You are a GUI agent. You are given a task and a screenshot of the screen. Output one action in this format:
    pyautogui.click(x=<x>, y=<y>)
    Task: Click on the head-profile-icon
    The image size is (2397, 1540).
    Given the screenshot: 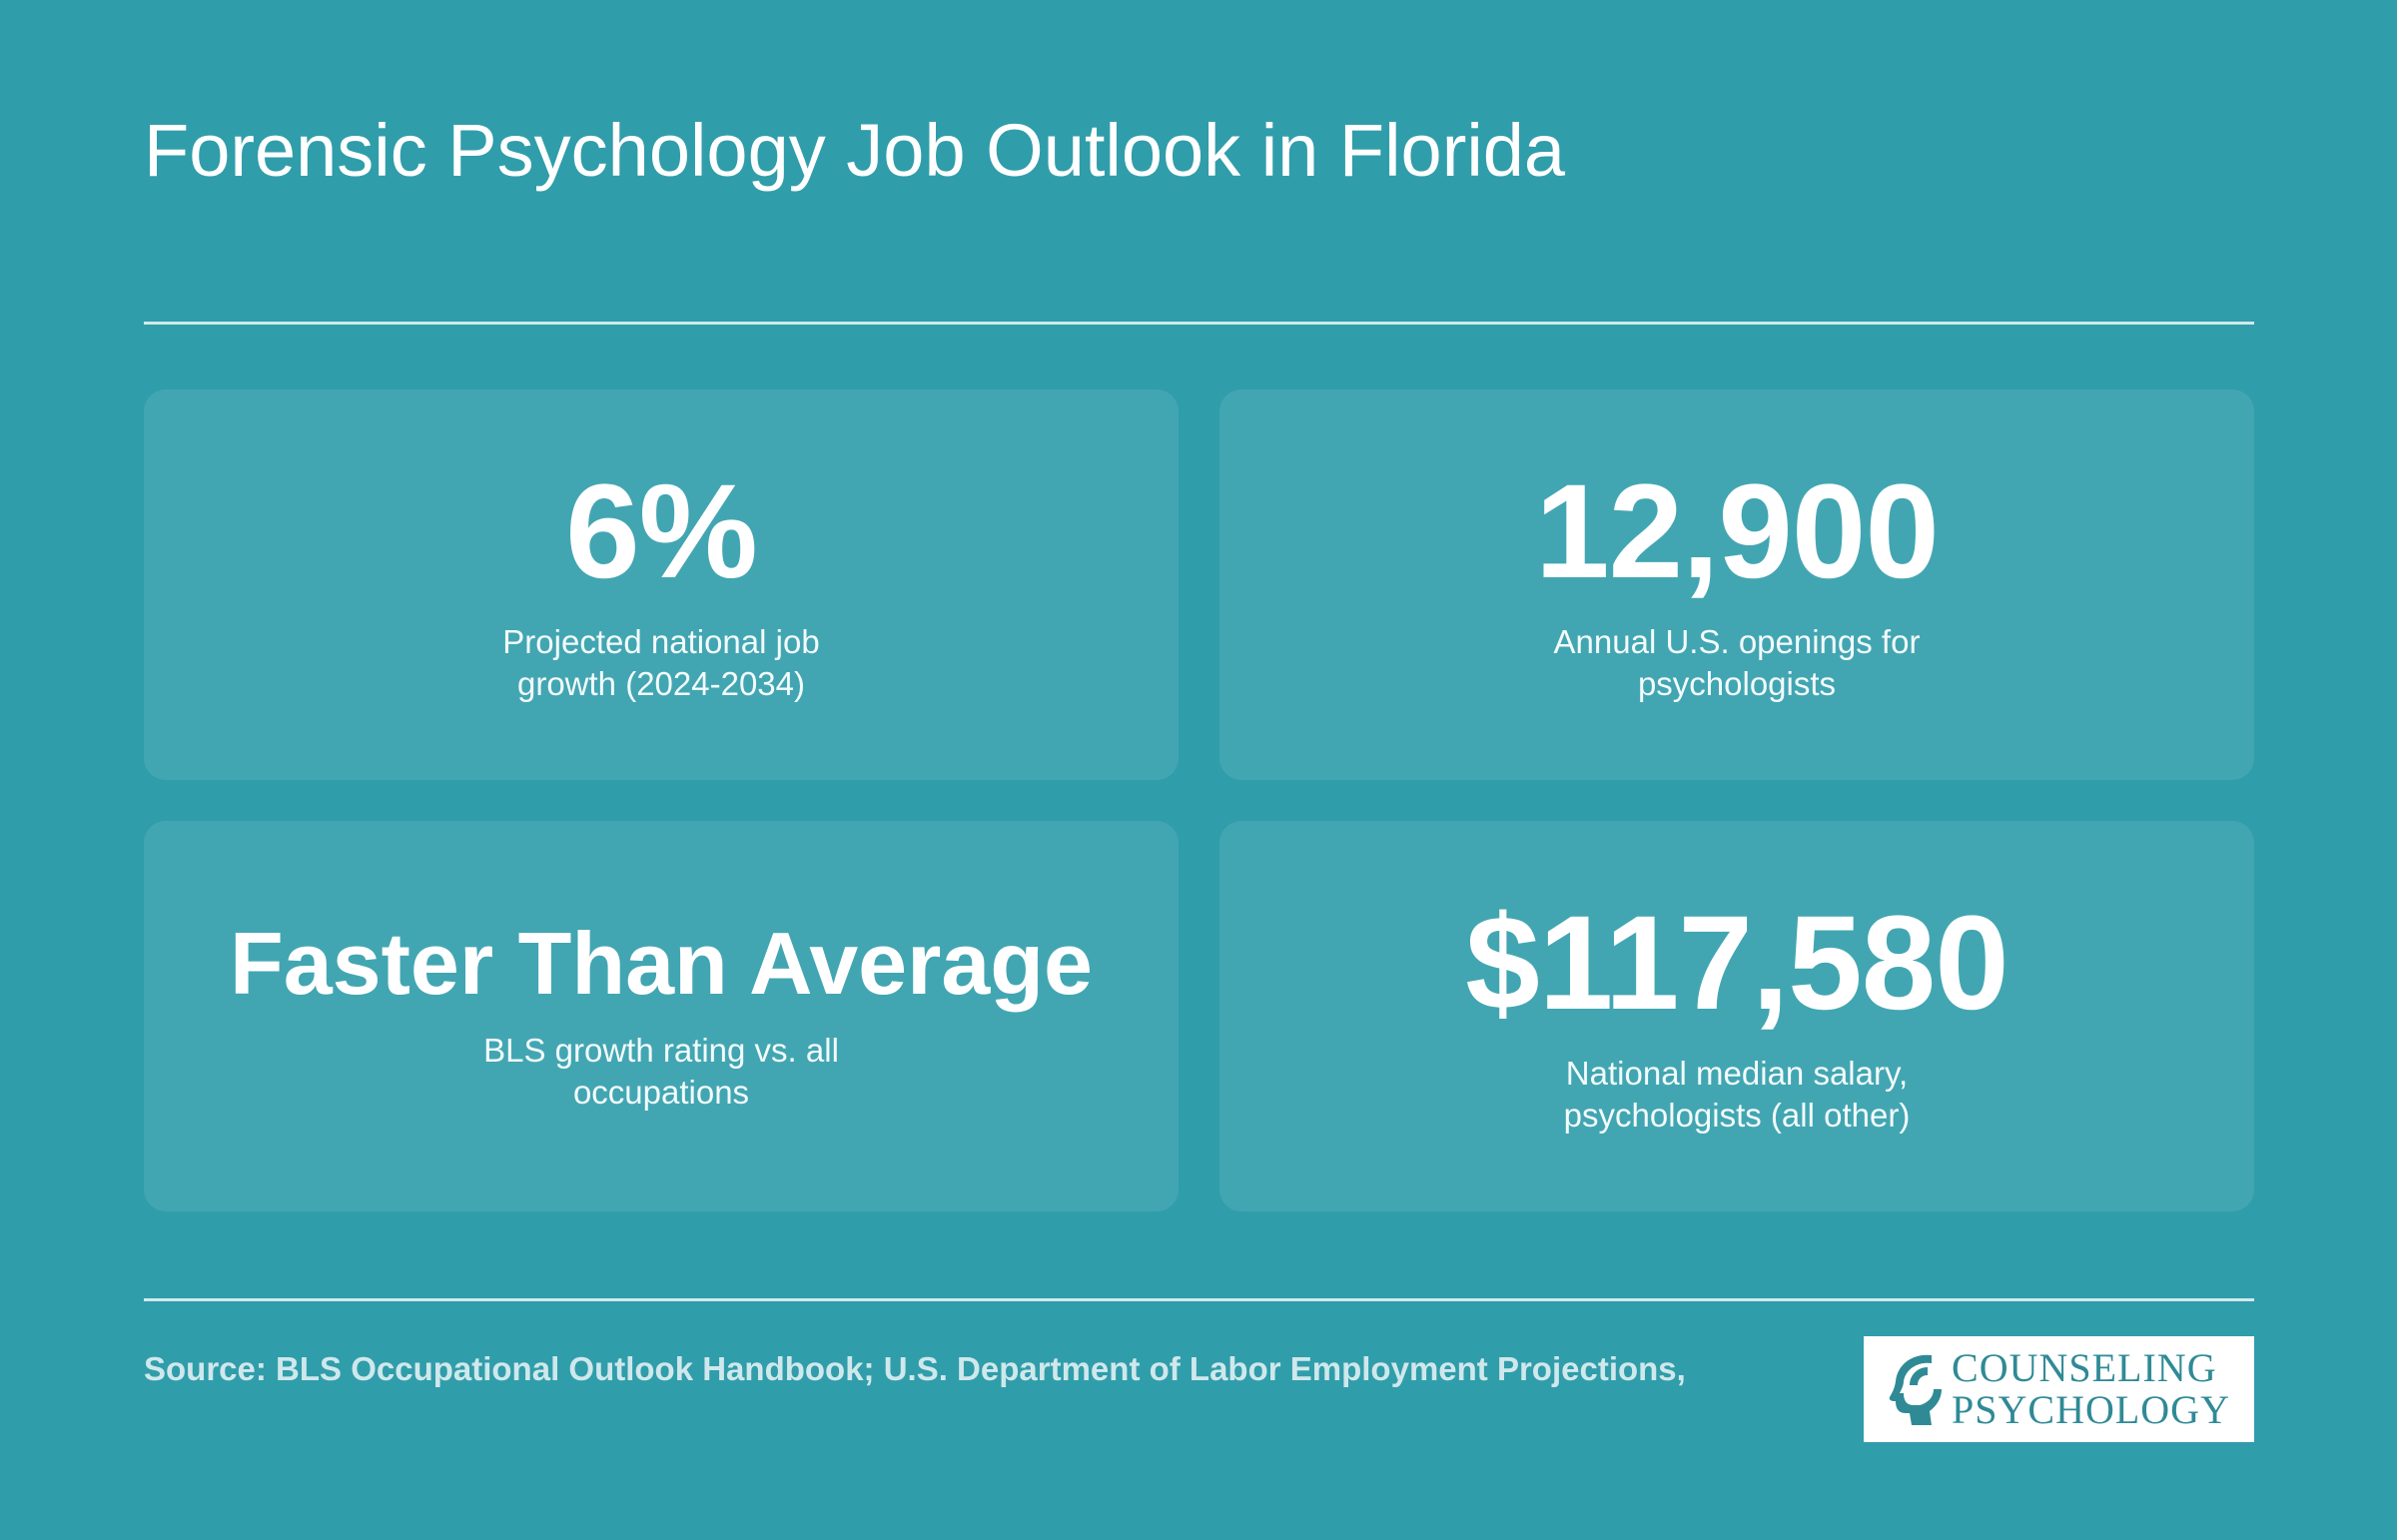 What is the action you would take?
    pyautogui.click(x=1916, y=1390)
    